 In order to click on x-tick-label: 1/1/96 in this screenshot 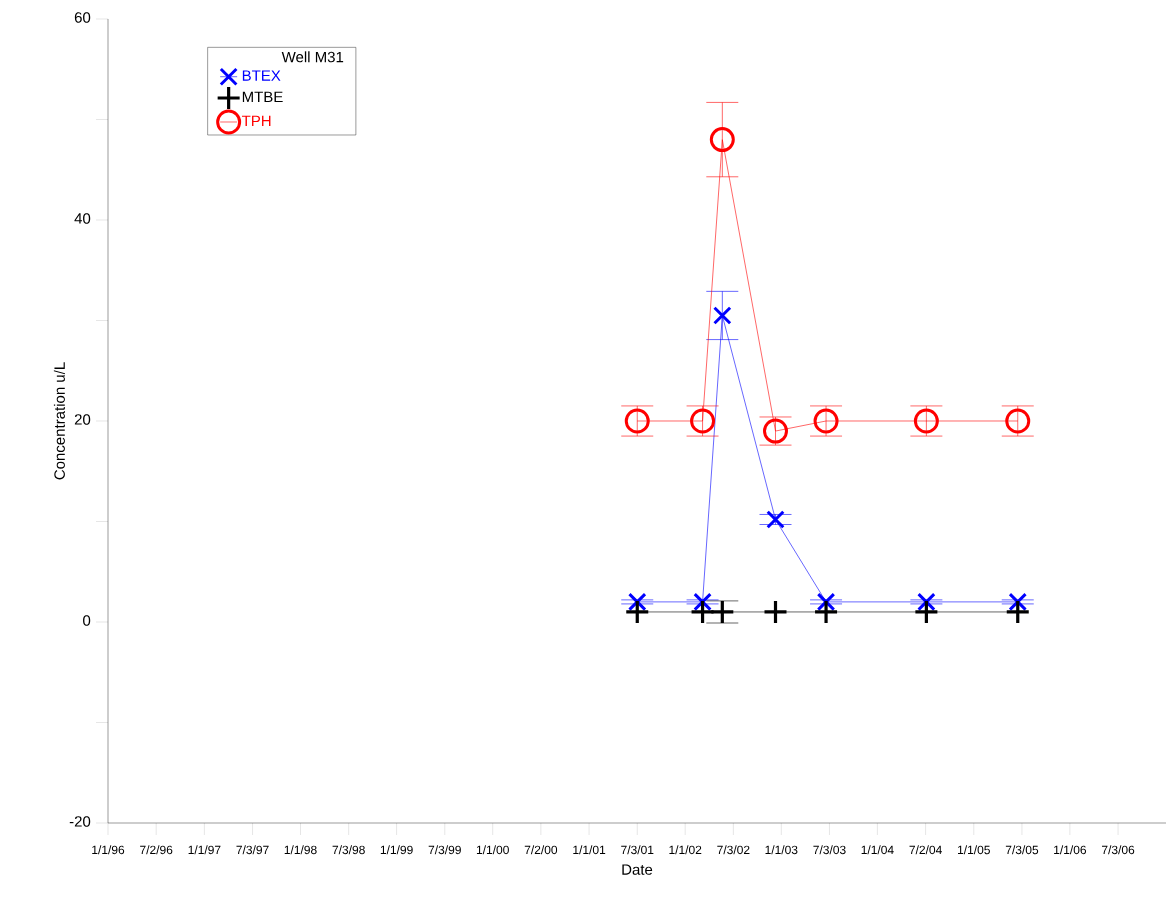, I will do `click(108, 850)`.